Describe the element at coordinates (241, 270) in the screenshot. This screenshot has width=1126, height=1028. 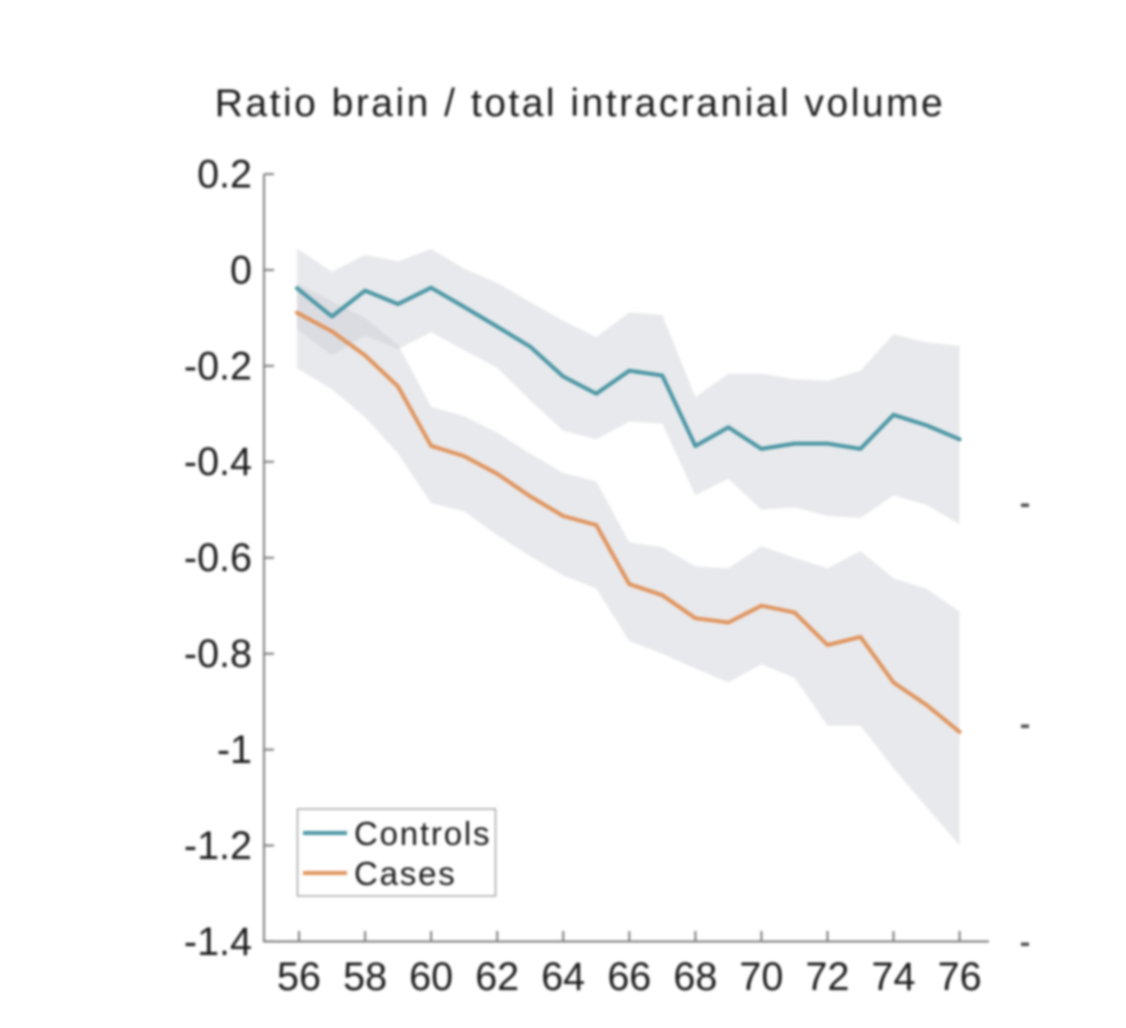
I see `svg-text: 0` at that location.